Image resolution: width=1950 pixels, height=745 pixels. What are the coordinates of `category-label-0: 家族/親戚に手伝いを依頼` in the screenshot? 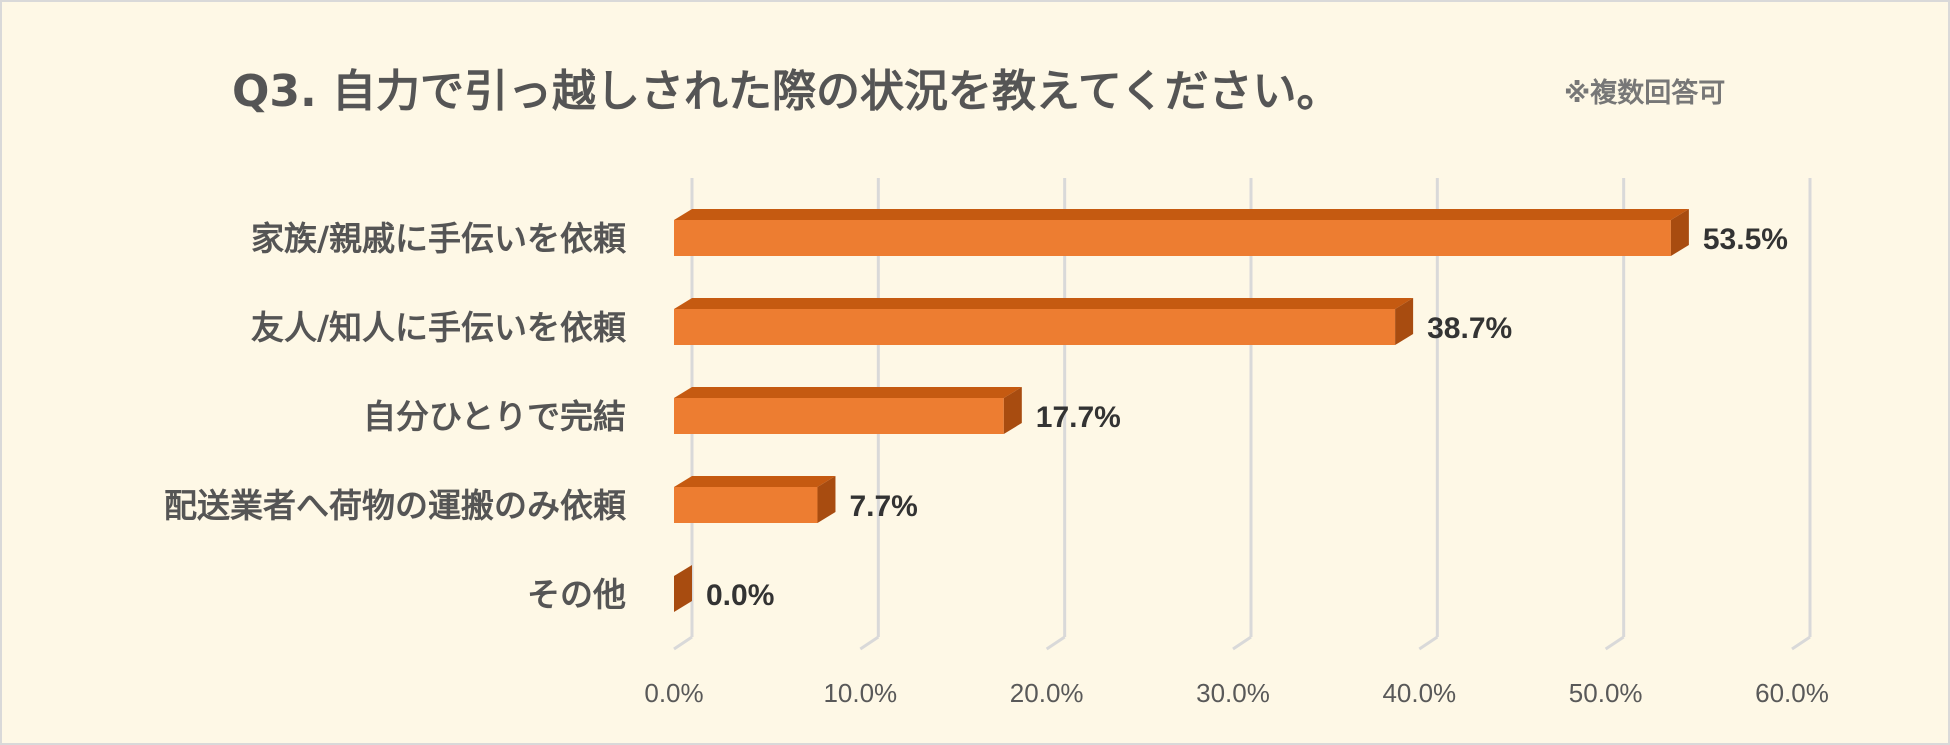 It's located at (439, 238).